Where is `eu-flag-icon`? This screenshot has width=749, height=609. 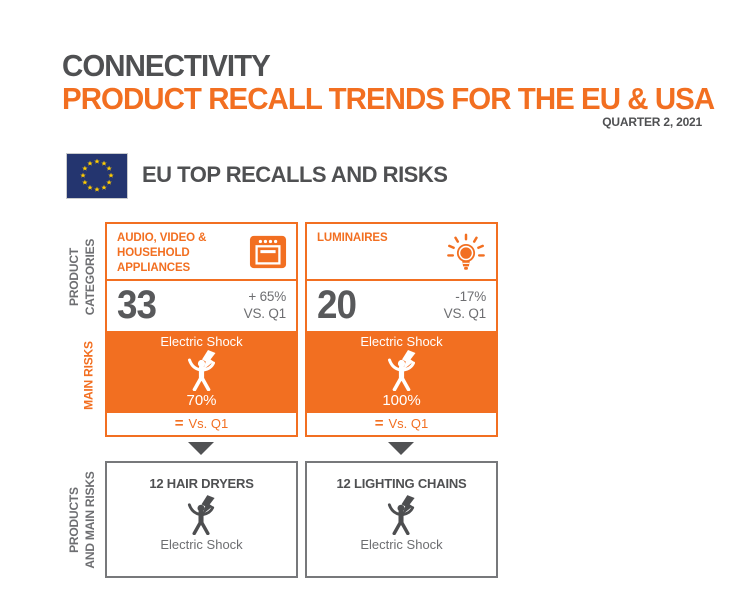
eu-flag-icon is located at coordinates (97, 176).